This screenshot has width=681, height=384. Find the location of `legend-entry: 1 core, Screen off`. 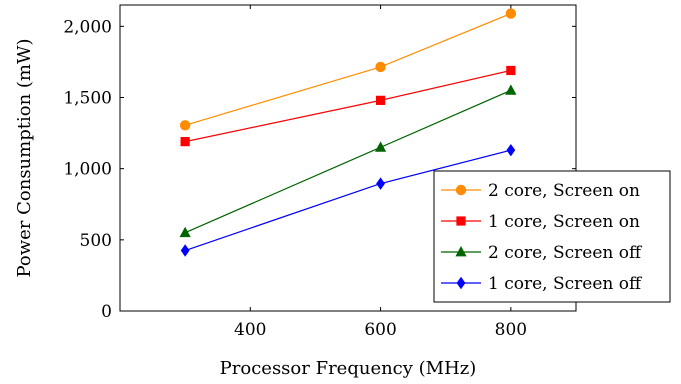

legend-entry: 1 core, Screen off is located at coordinates (542, 284).